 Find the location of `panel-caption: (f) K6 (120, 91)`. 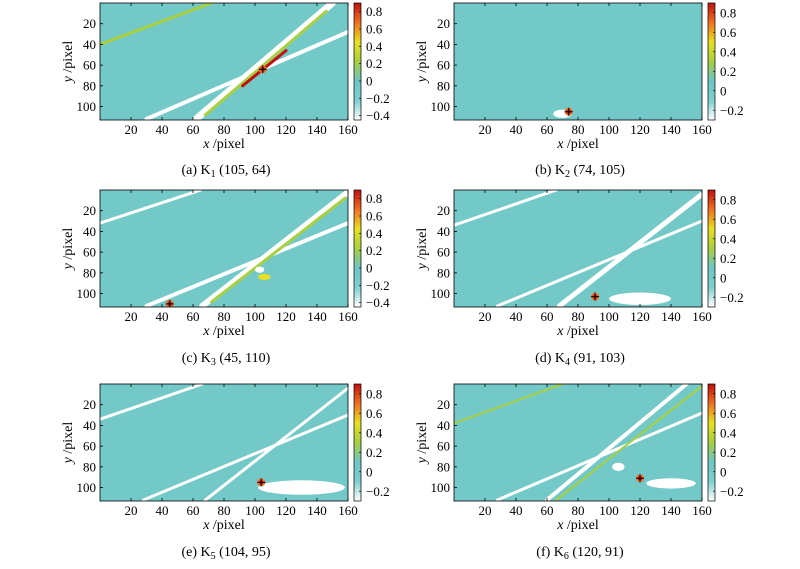

panel-caption: (f) K6 (120, 91) is located at coordinates (580, 553).